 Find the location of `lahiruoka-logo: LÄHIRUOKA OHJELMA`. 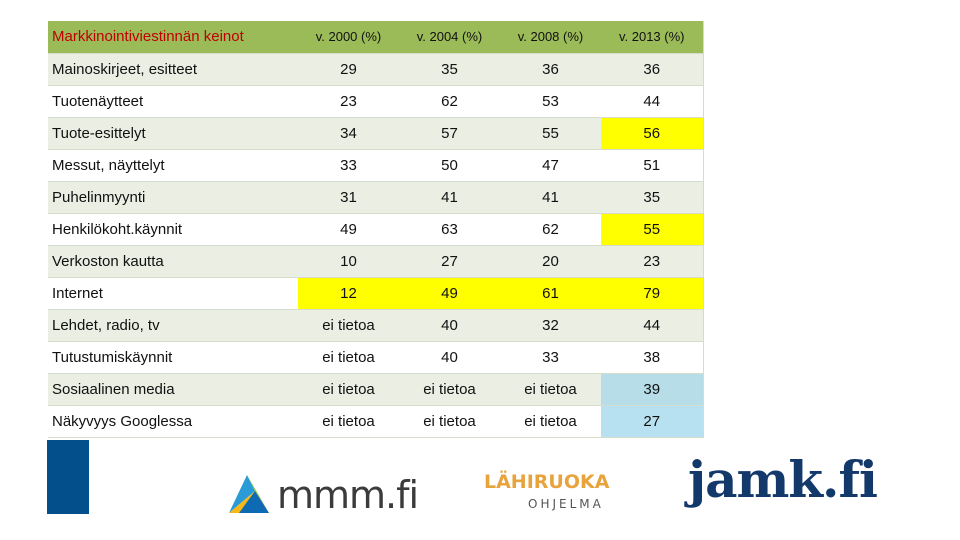

lahiruoka-logo: LÄHIRUOKA OHJELMA is located at coordinates (549, 493).